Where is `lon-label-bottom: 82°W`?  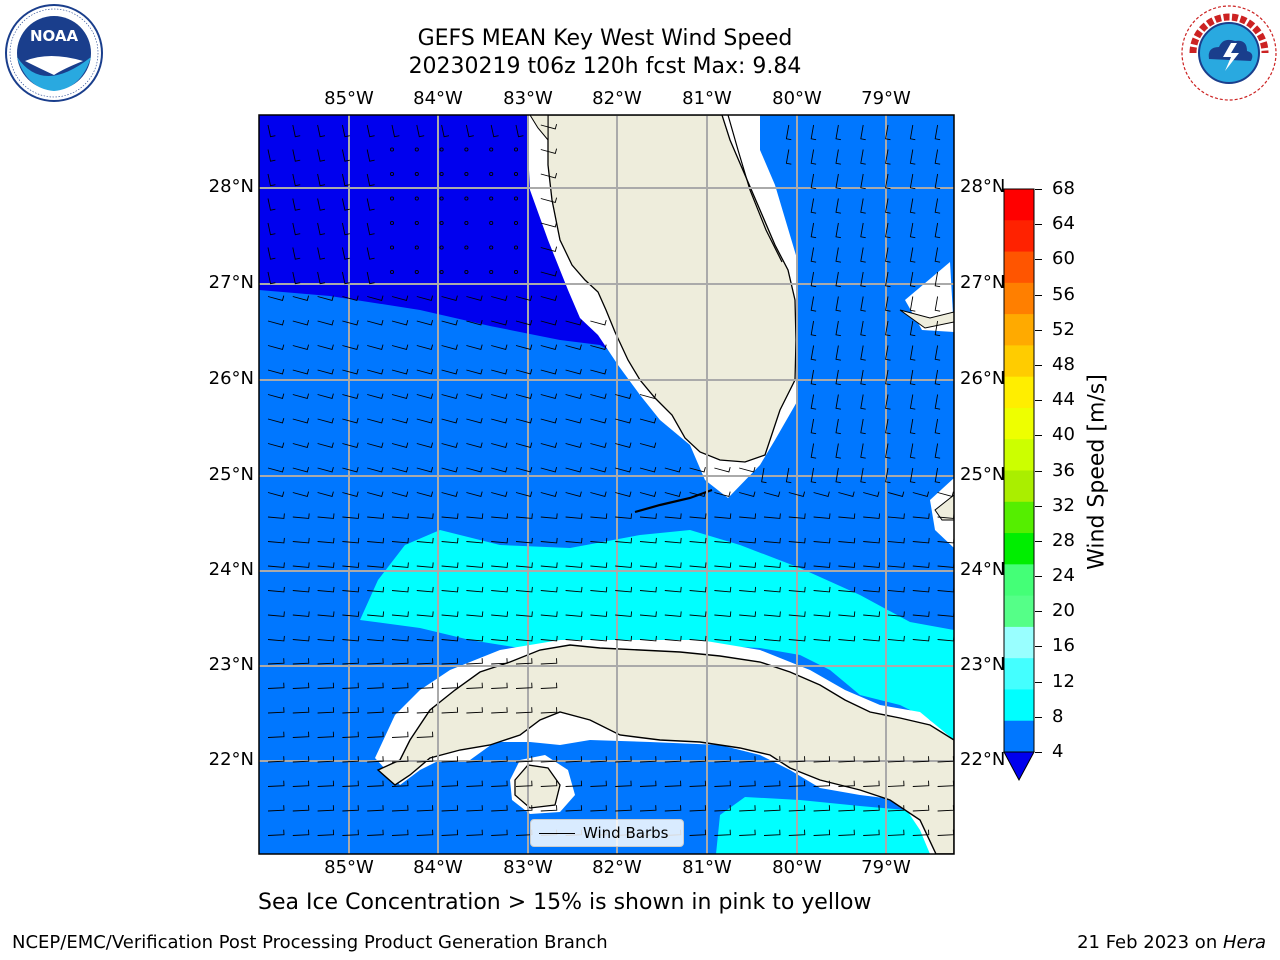 lon-label-bottom: 82°W is located at coordinates (617, 867).